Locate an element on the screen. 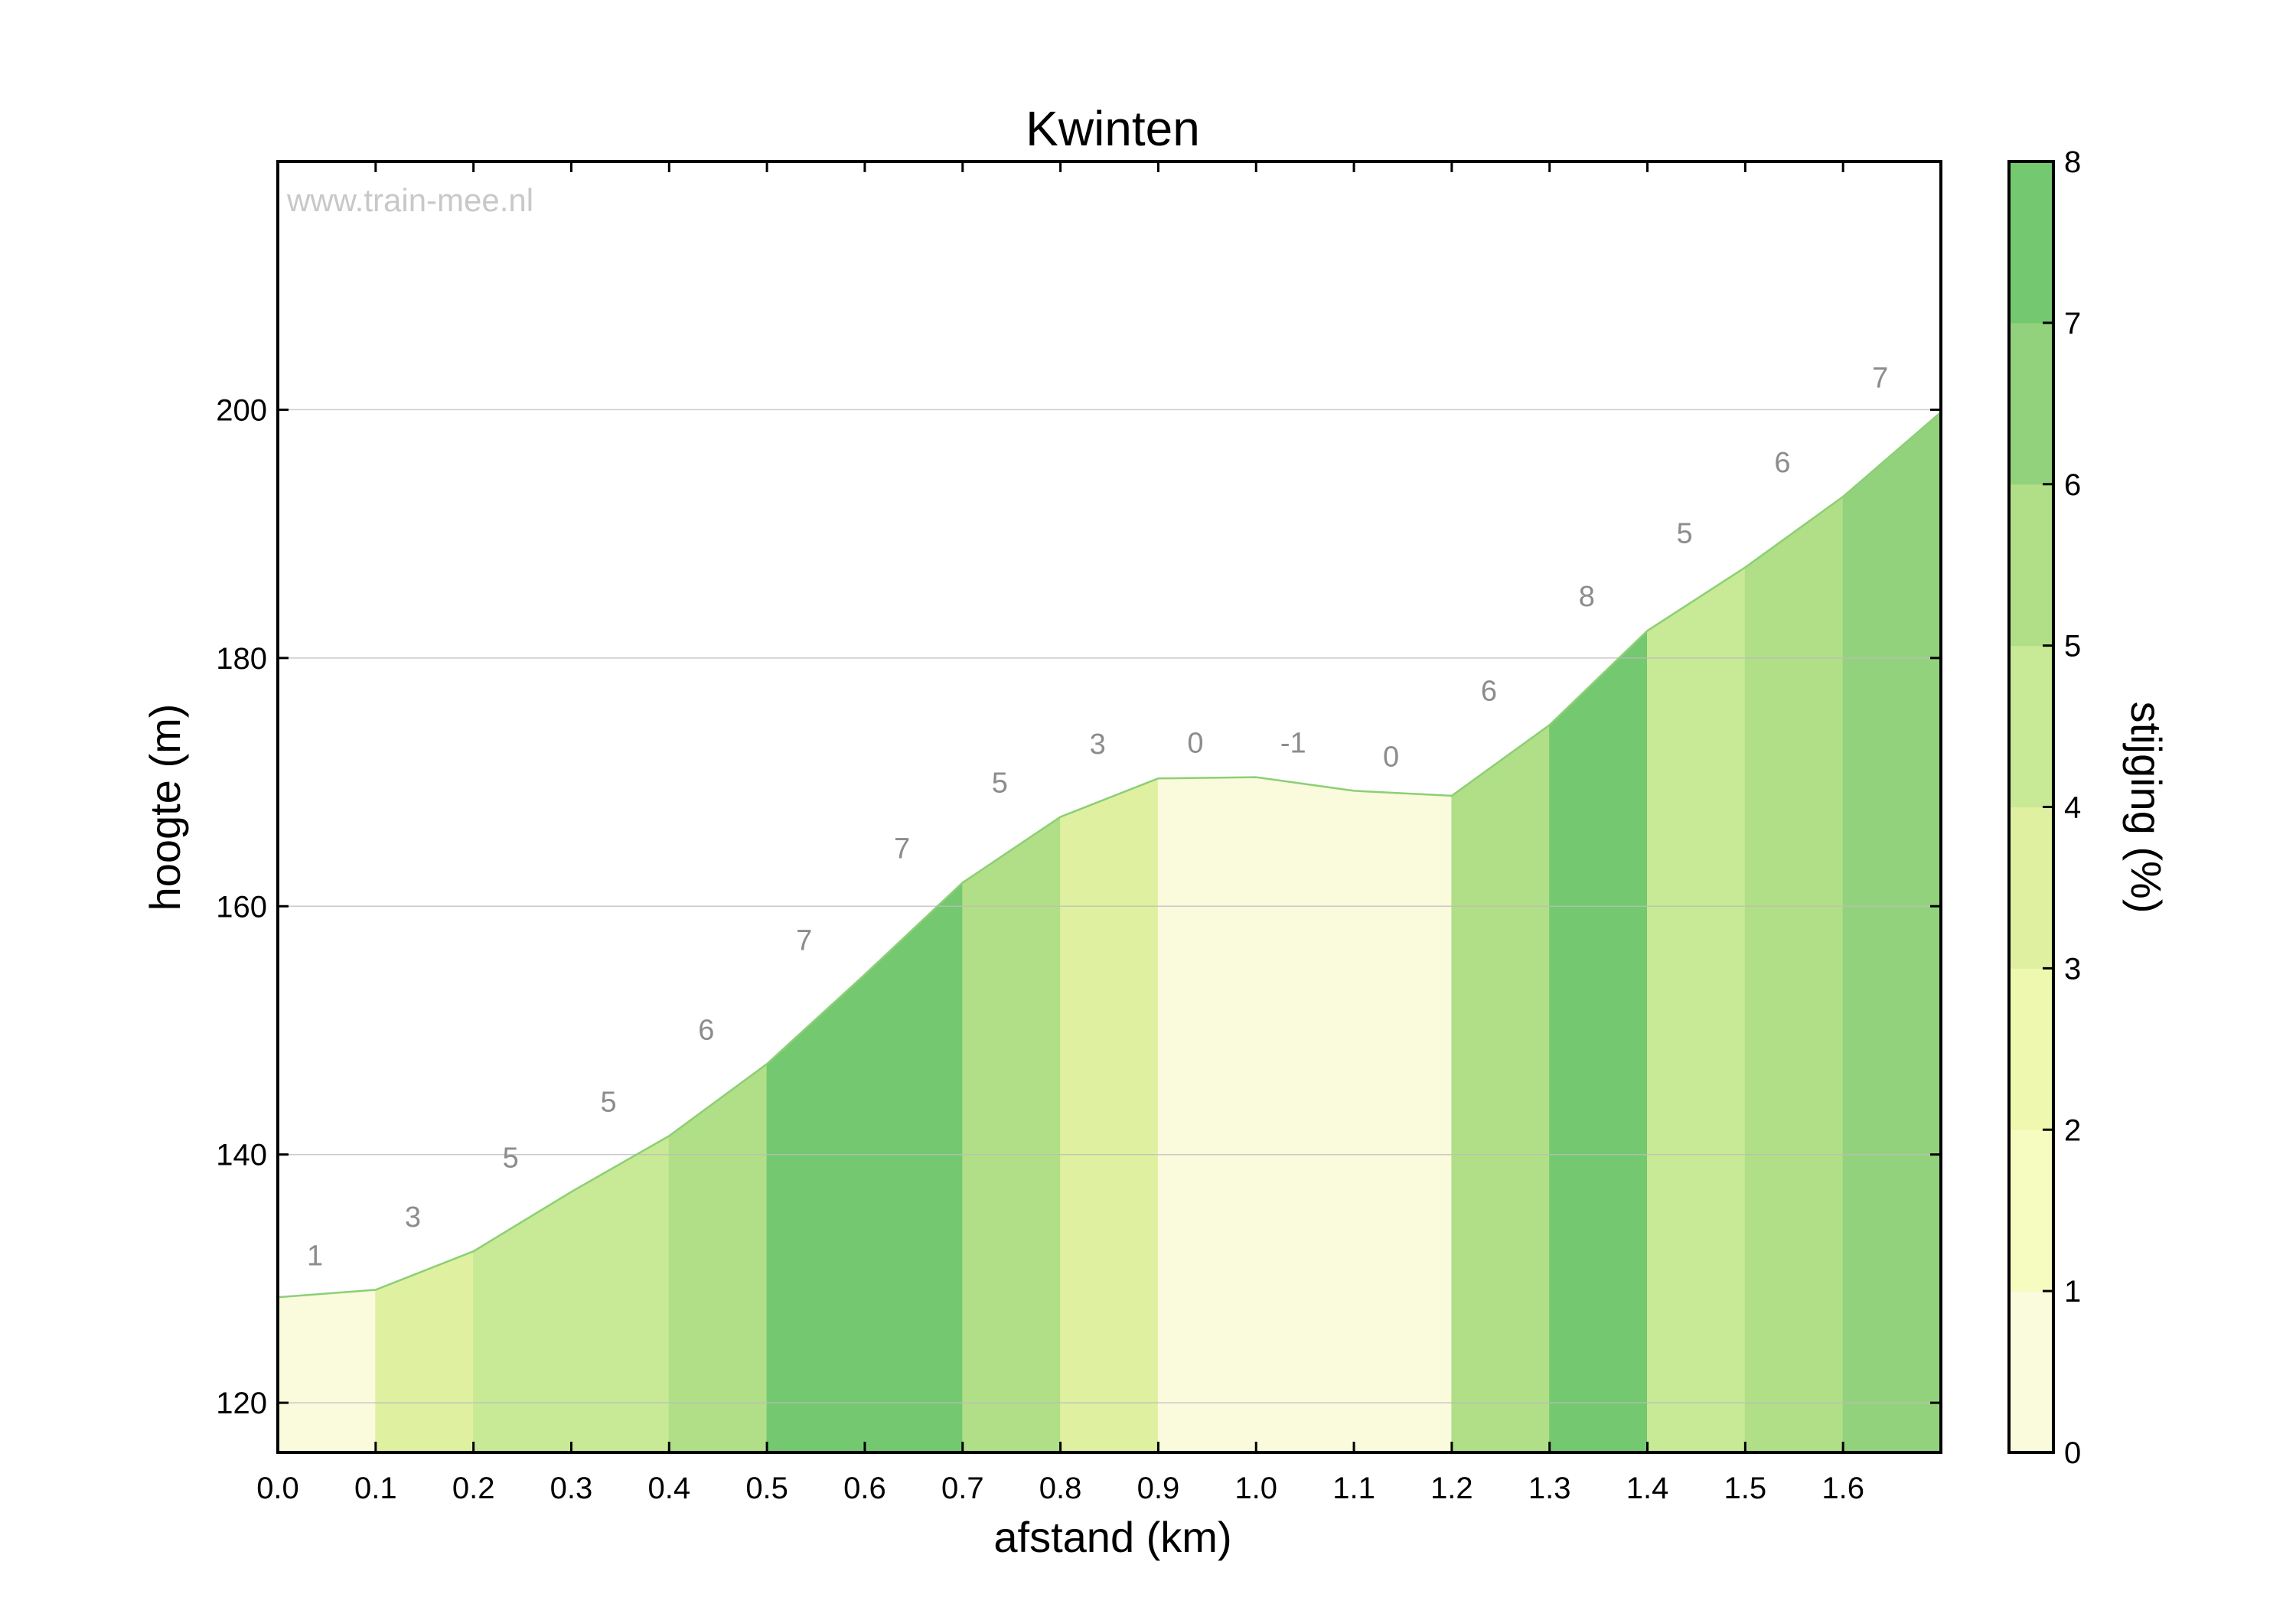 The height and width of the screenshot is (1607, 2296). x-tick-label-0.0: 0.0 is located at coordinates (277, 1488).